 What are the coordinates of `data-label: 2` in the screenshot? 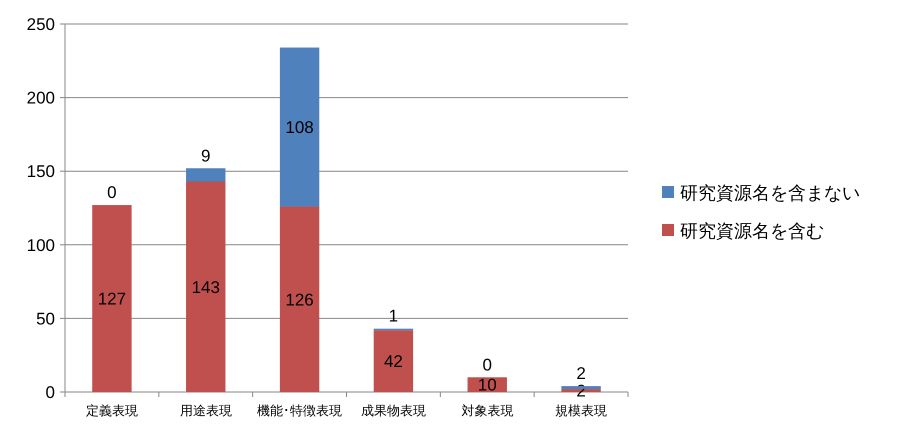 It's located at (581, 374).